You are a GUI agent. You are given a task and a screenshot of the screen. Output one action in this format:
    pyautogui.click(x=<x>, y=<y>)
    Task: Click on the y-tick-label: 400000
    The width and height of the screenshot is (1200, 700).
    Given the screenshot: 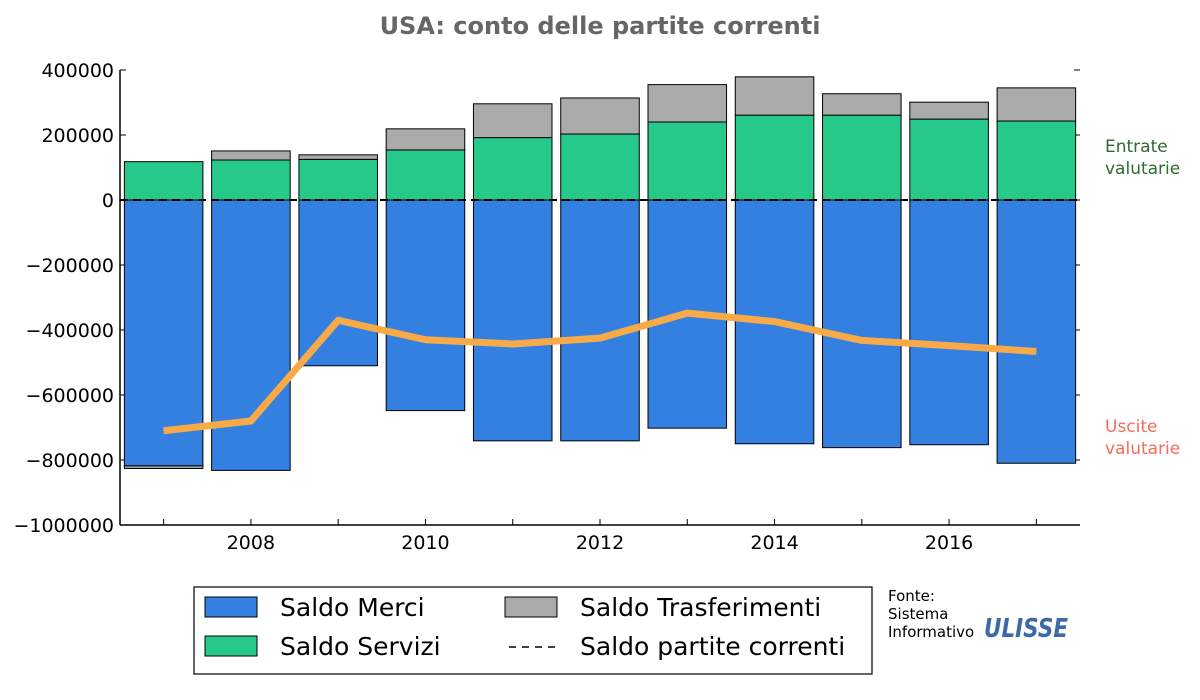 What is the action you would take?
    pyautogui.click(x=77, y=71)
    